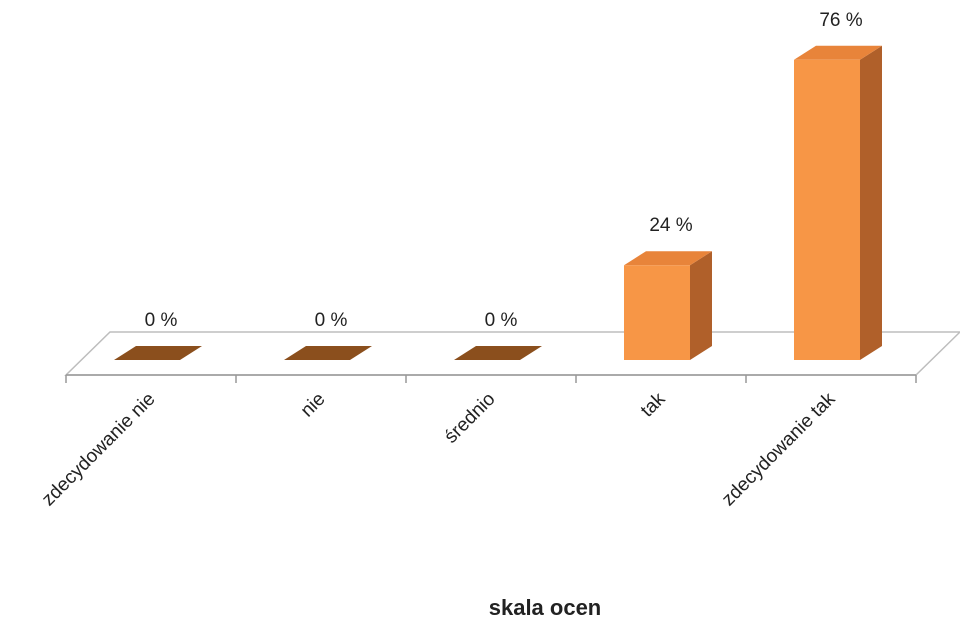  What do you see at coordinates (779, 449) in the screenshot?
I see `x-tick-label: zdecydowanie tak` at bounding box center [779, 449].